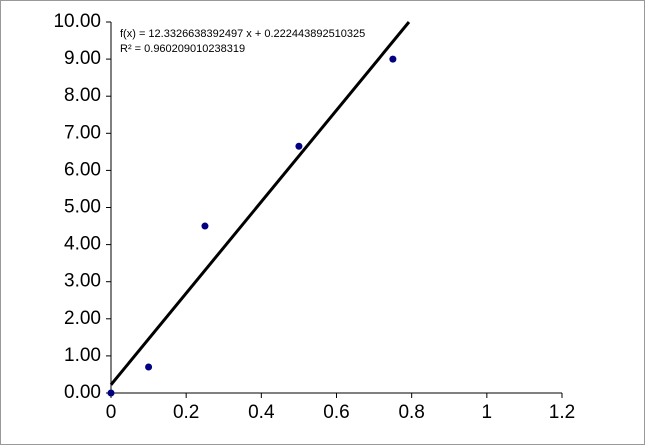 The width and height of the screenshot is (645, 445). I want to click on x-tick-label: 0, so click(111, 412).